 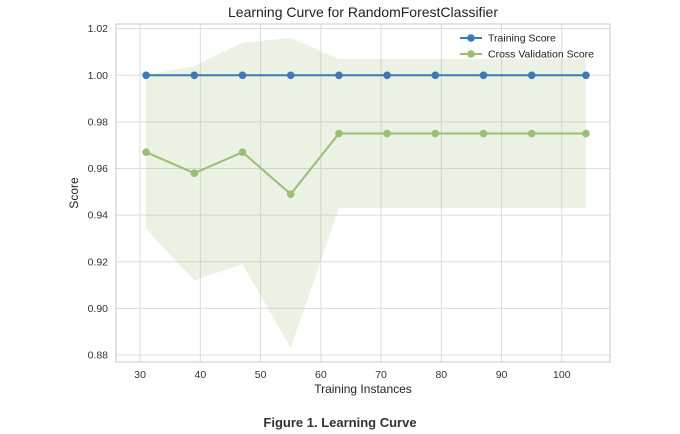 What do you see at coordinates (365, 164) in the screenshot?
I see `series-1-line` at bounding box center [365, 164].